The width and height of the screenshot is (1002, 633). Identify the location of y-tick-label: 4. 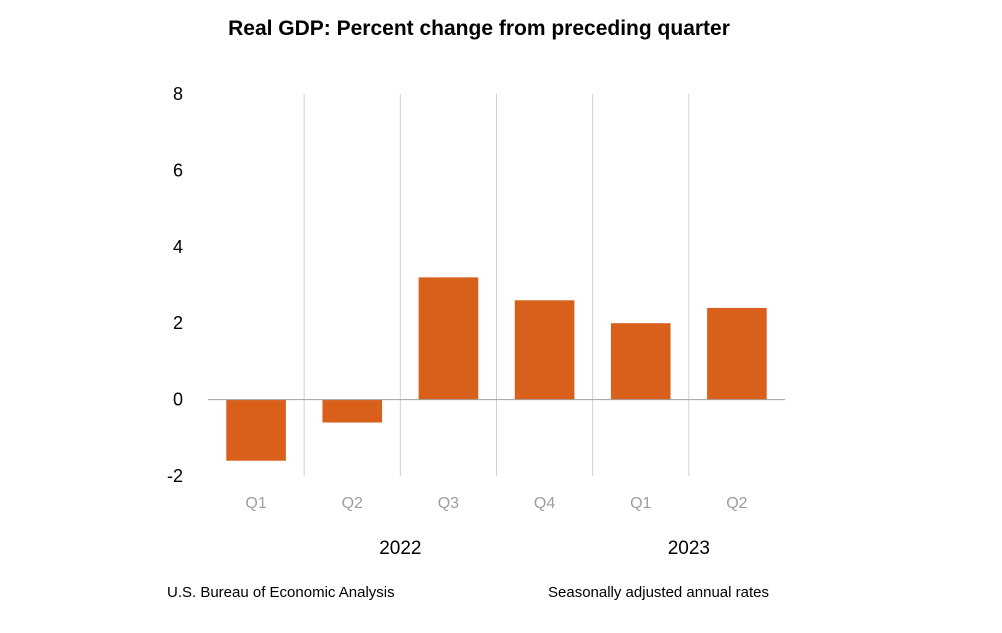
(178, 247).